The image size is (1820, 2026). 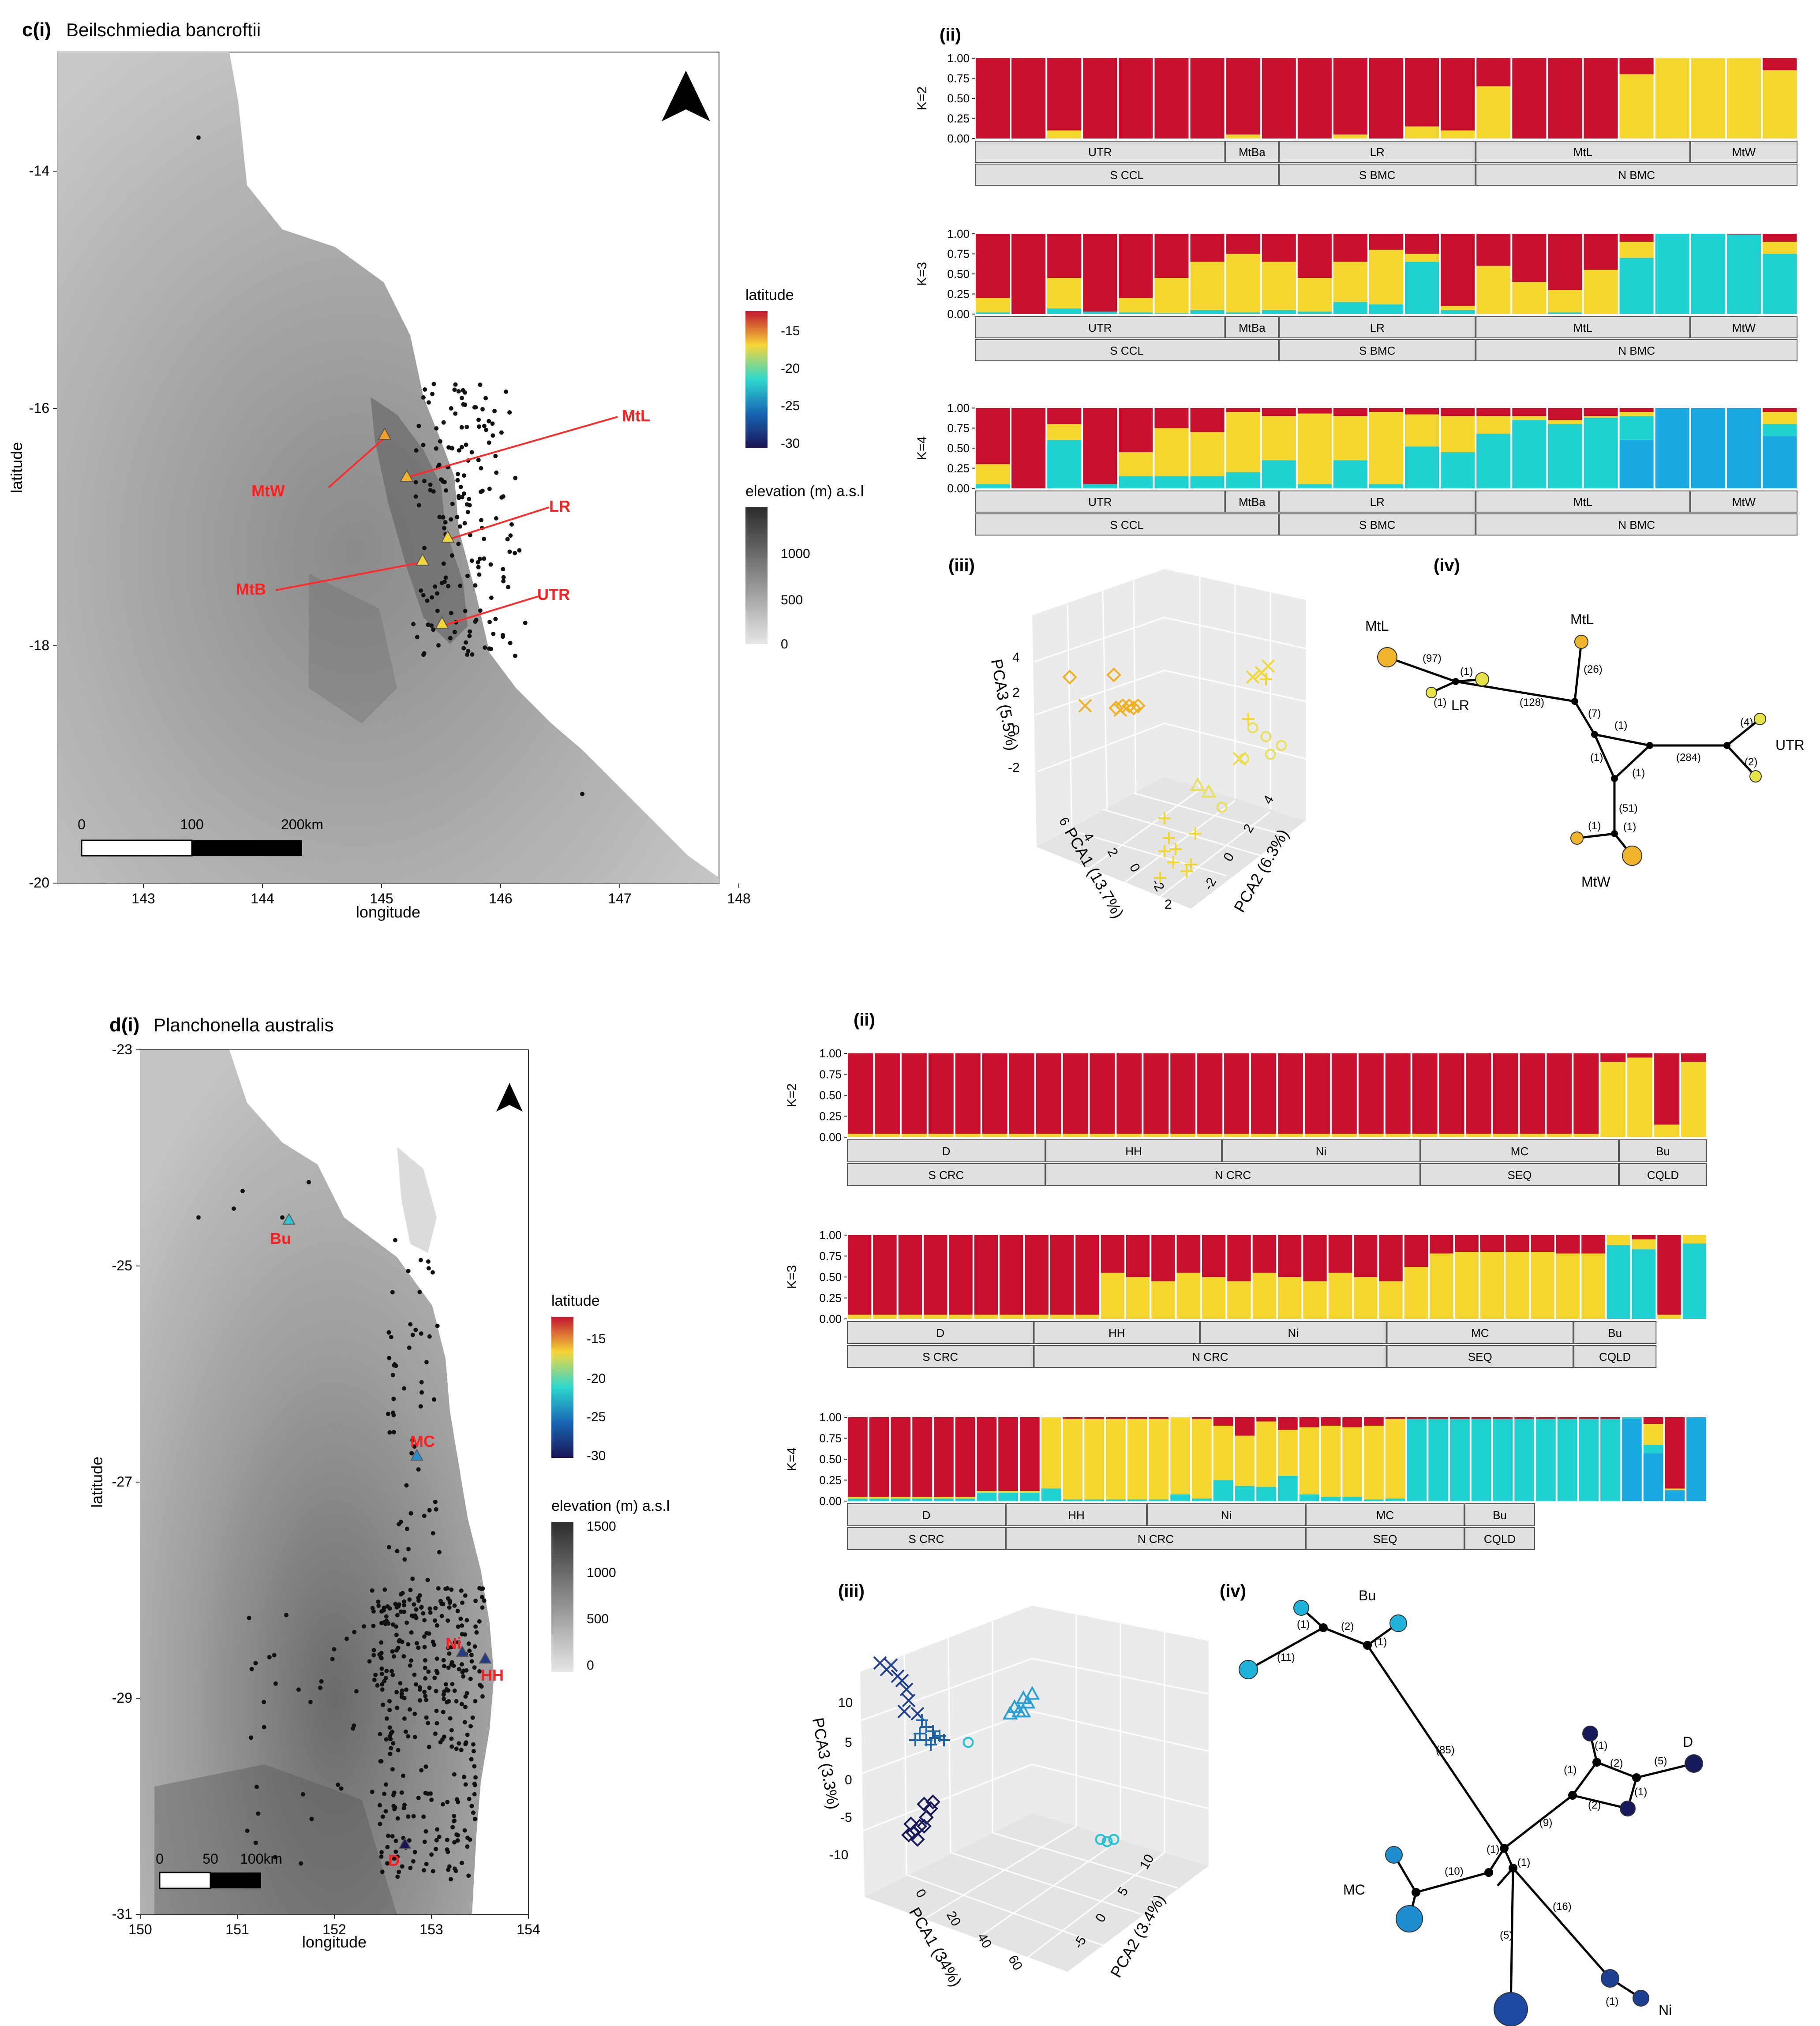 I want to click on structure-pop-label: HH, so click(x=1133, y=1151).